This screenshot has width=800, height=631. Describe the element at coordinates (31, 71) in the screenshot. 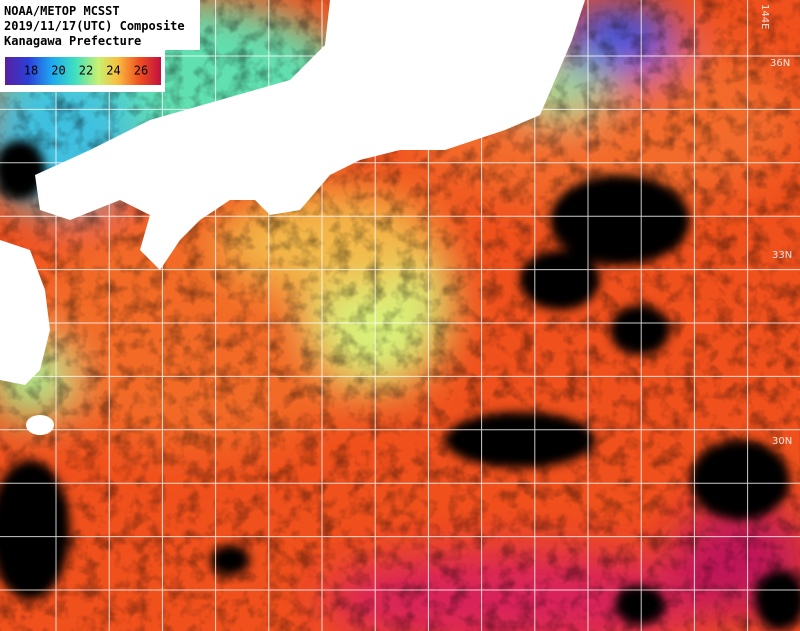

I see `colorbar-label: 18` at that location.